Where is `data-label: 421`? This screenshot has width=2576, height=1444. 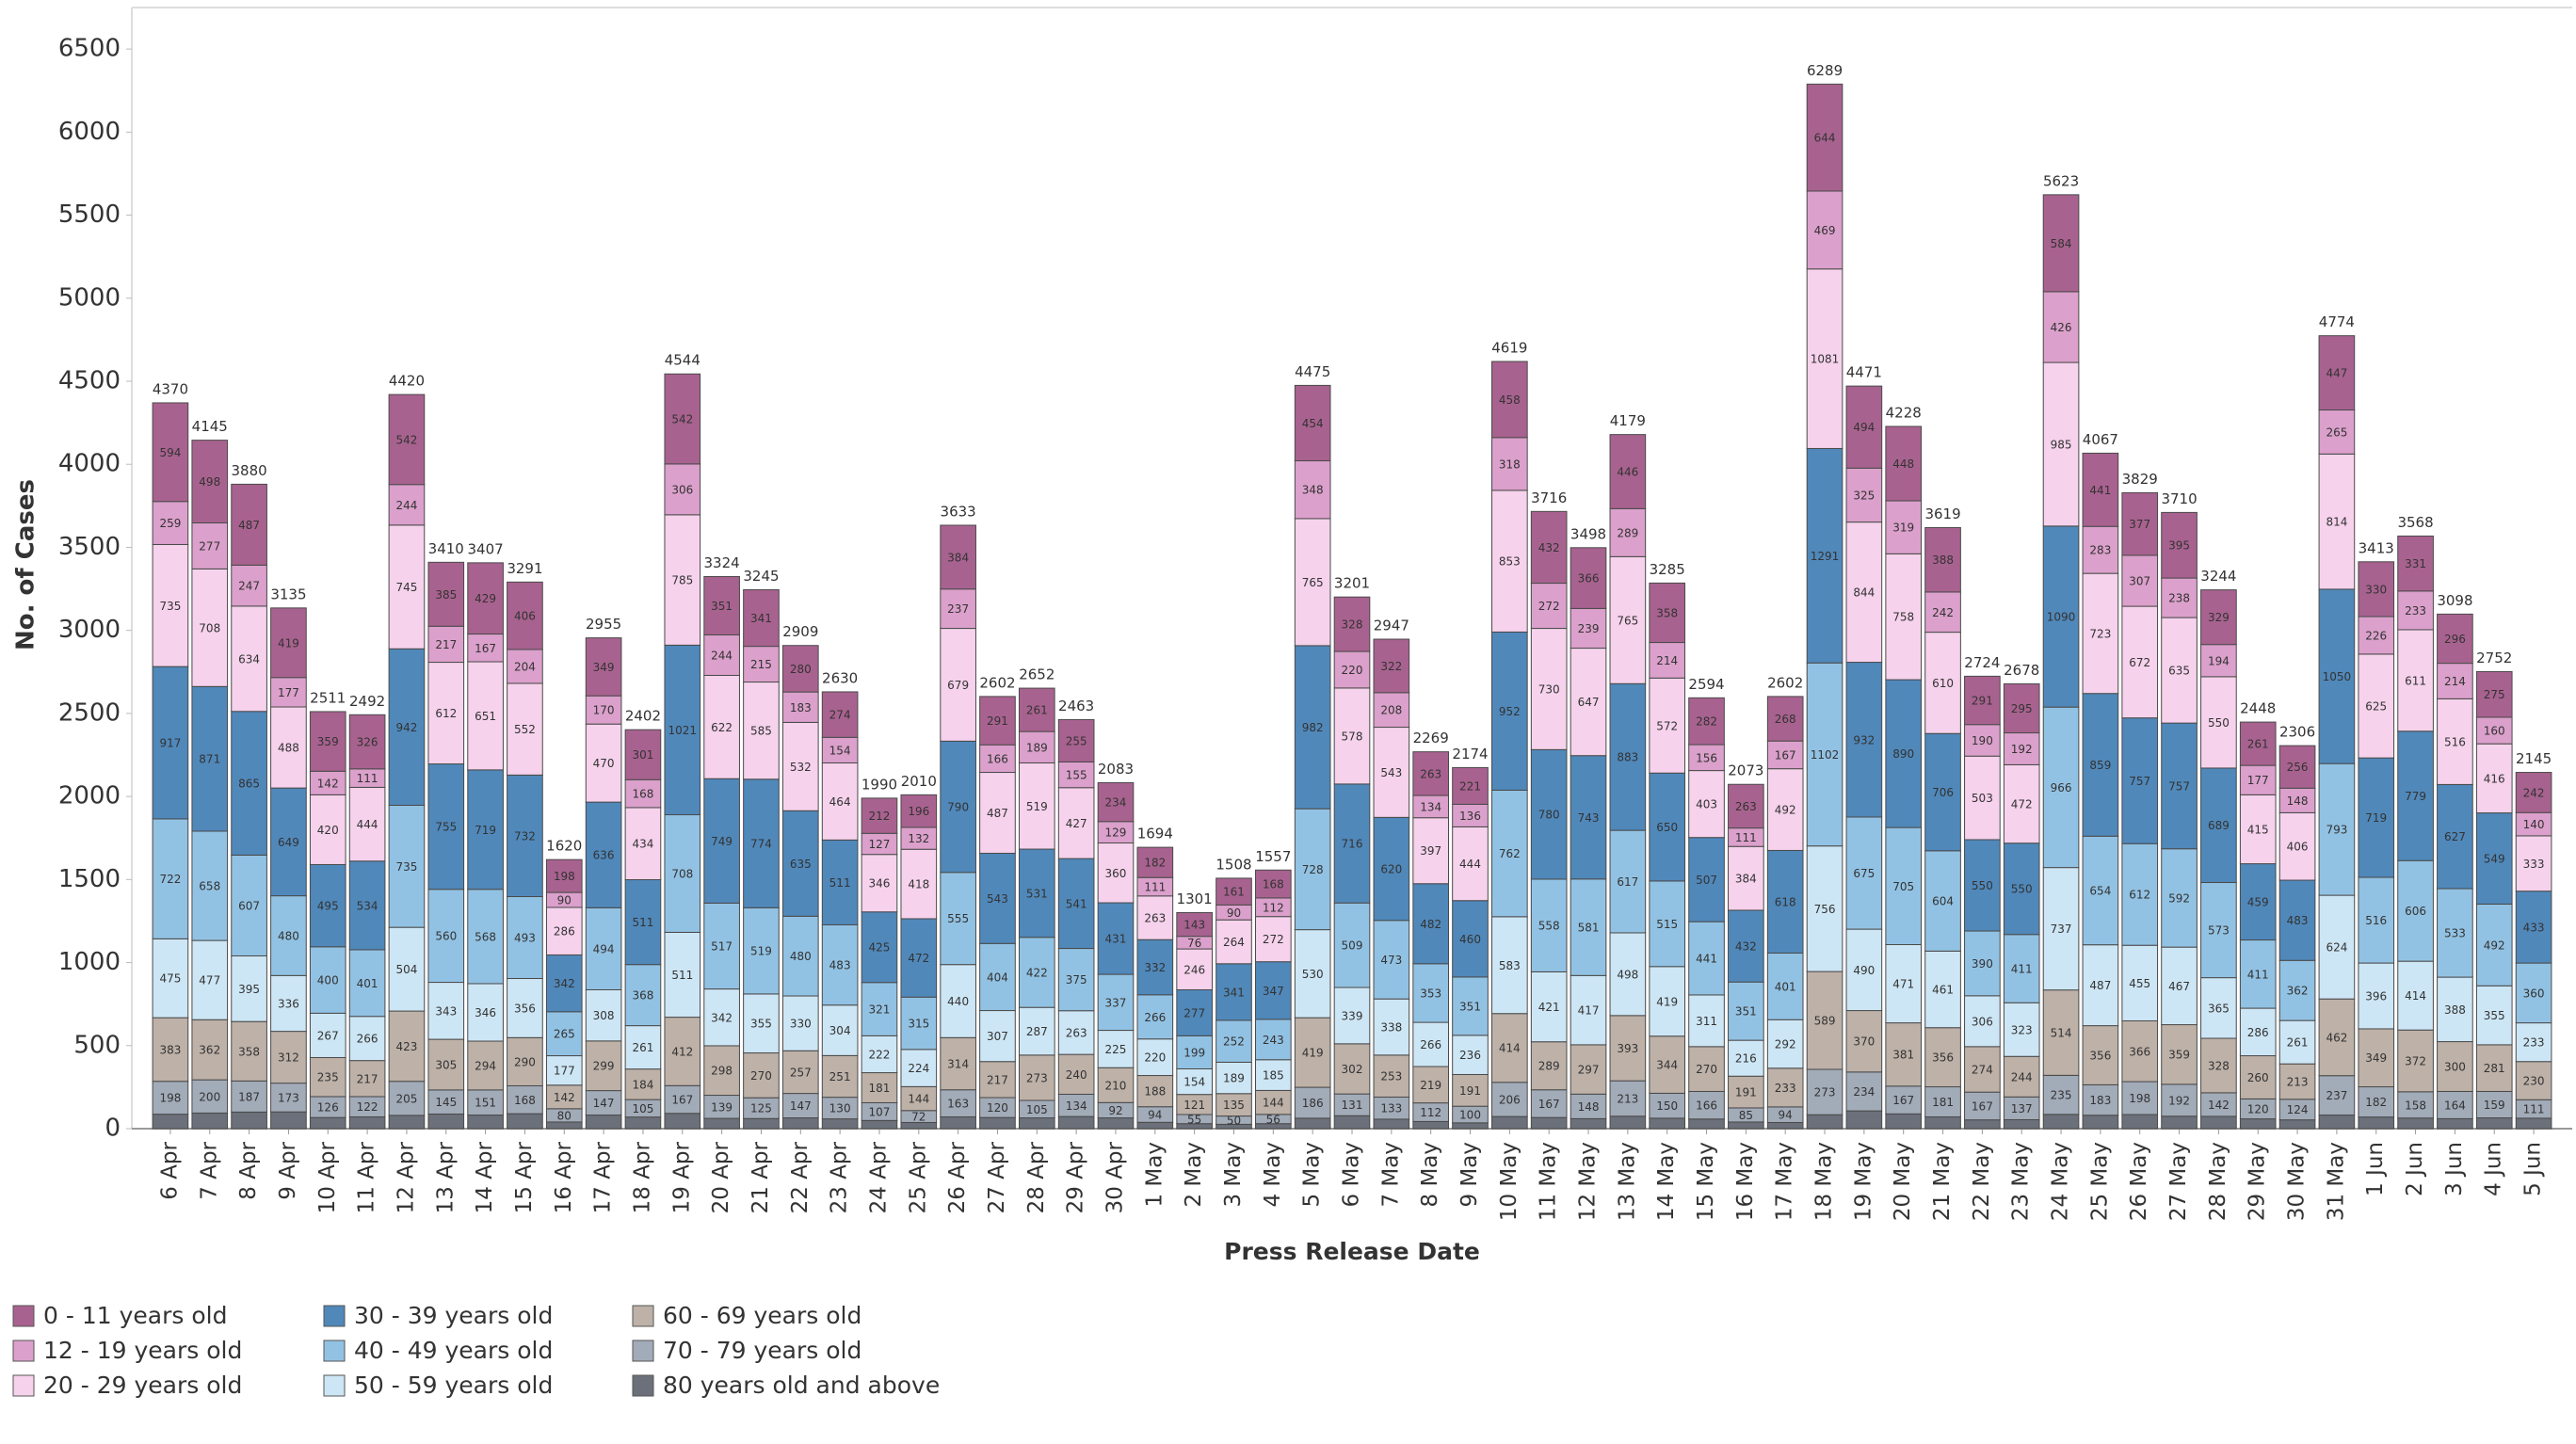 data-label: 421 is located at coordinates (1549, 1007).